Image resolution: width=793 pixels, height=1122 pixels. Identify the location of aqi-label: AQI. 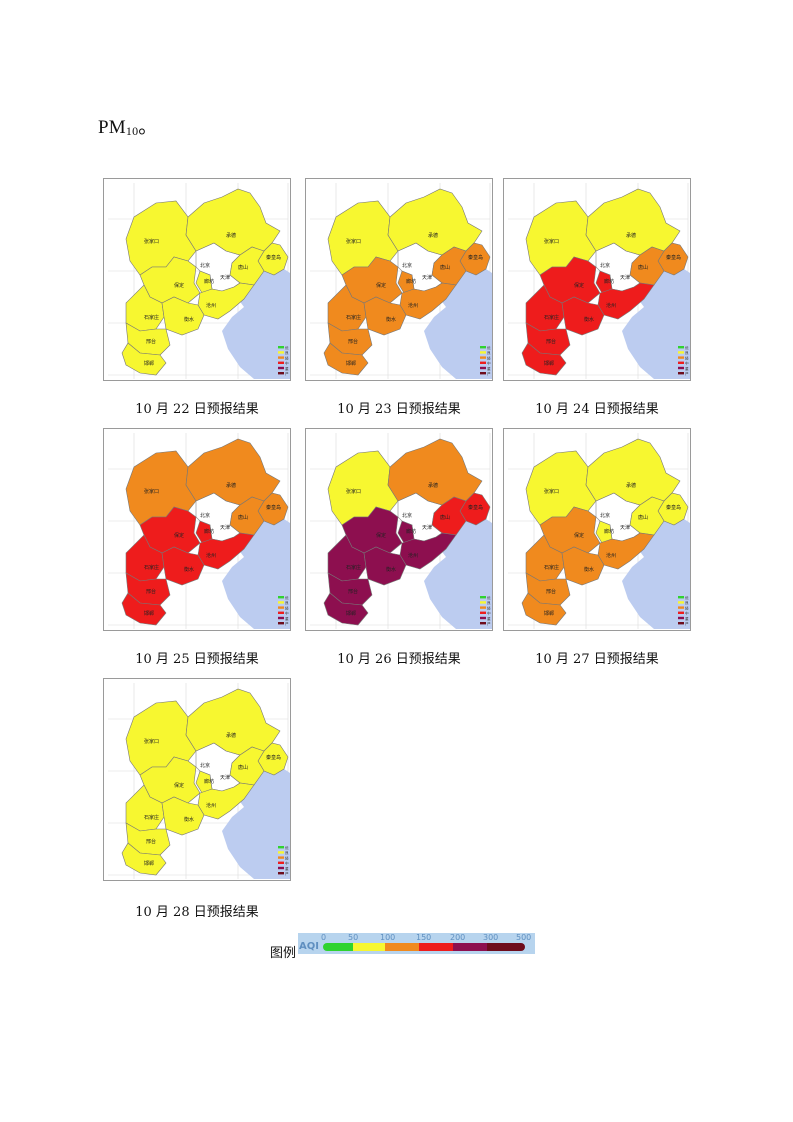
(309, 946).